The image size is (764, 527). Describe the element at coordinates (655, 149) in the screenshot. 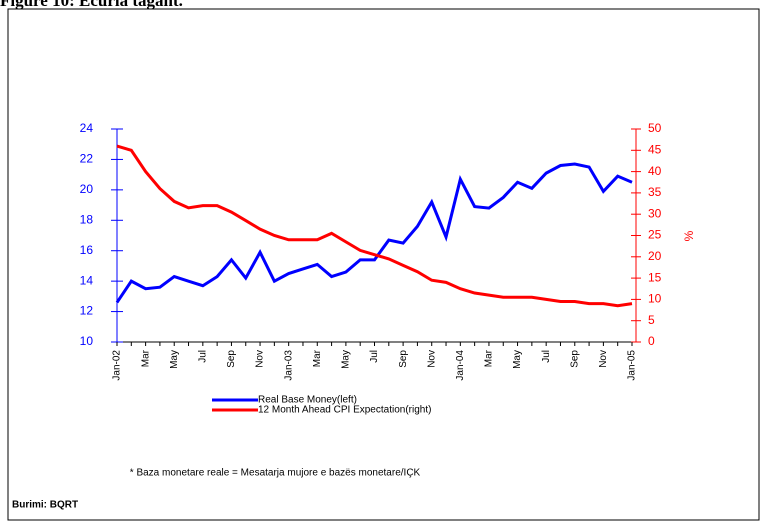

I see `y2-tick-label: 45` at that location.